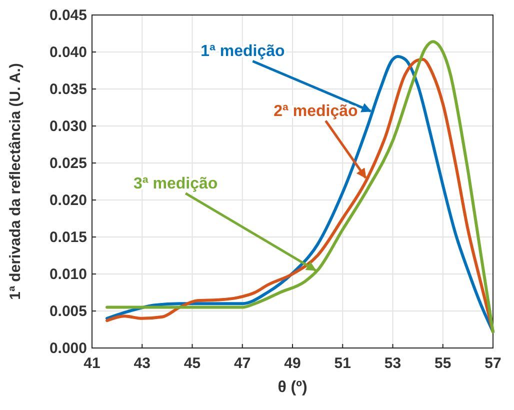 The height and width of the screenshot is (410, 514). I want to click on y-axis-title: 1ª derivada da reflectância (U. A.), so click(15, 181).